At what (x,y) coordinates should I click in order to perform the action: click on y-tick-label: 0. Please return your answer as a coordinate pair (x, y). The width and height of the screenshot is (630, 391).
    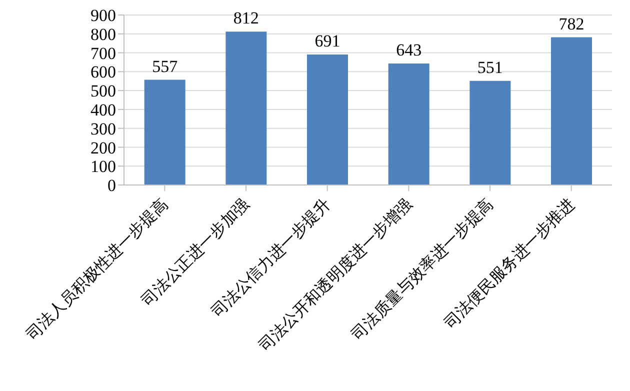
    Looking at the image, I should click on (112, 186).